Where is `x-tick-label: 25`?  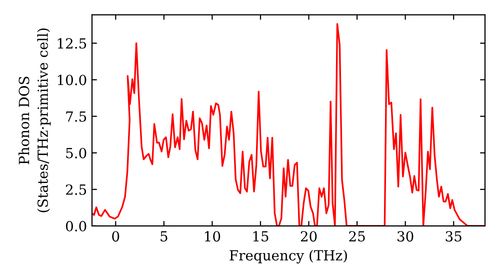
x-tick-label: 25 is located at coordinates (357, 236).